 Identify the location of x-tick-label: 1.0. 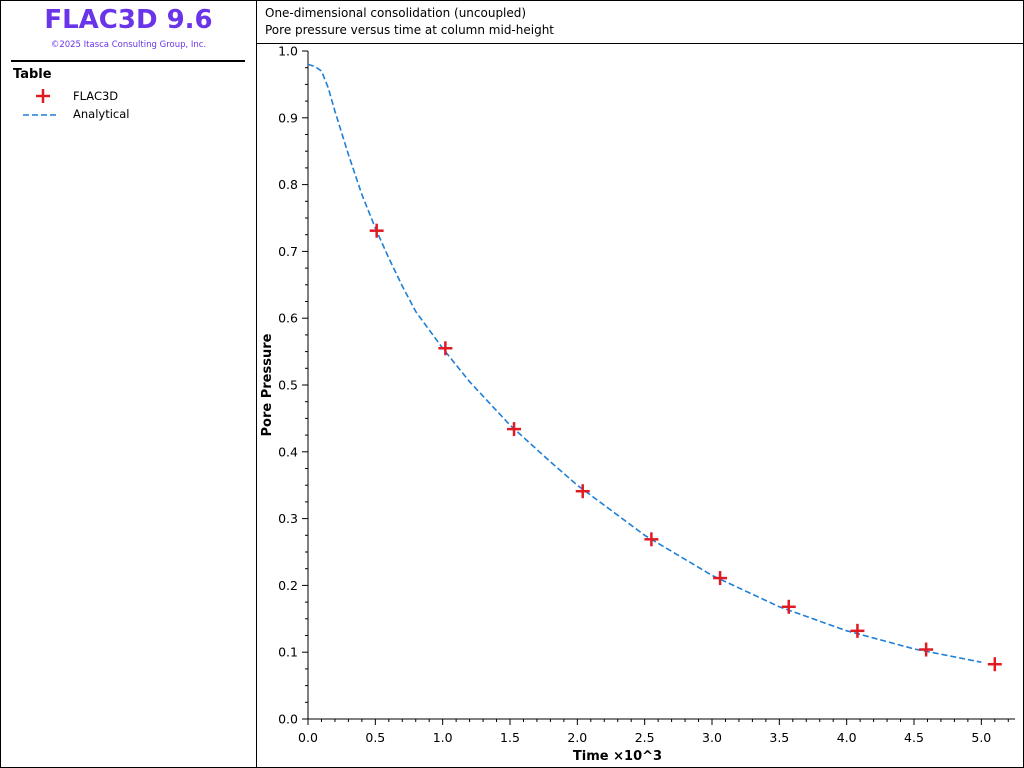
(443, 737).